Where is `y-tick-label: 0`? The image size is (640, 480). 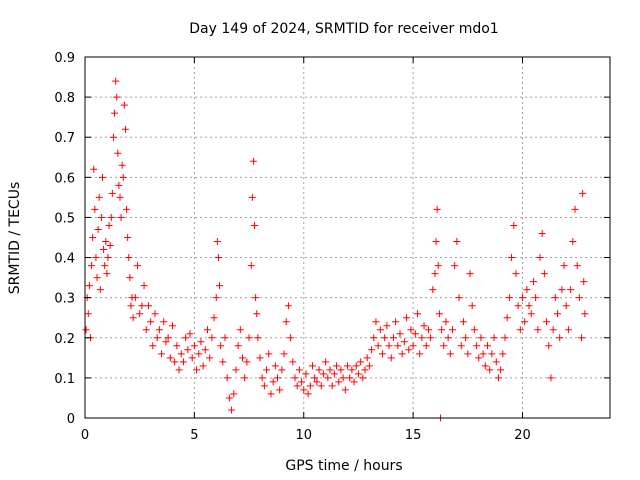
y-tick-label: 0 is located at coordinates (71, 419).